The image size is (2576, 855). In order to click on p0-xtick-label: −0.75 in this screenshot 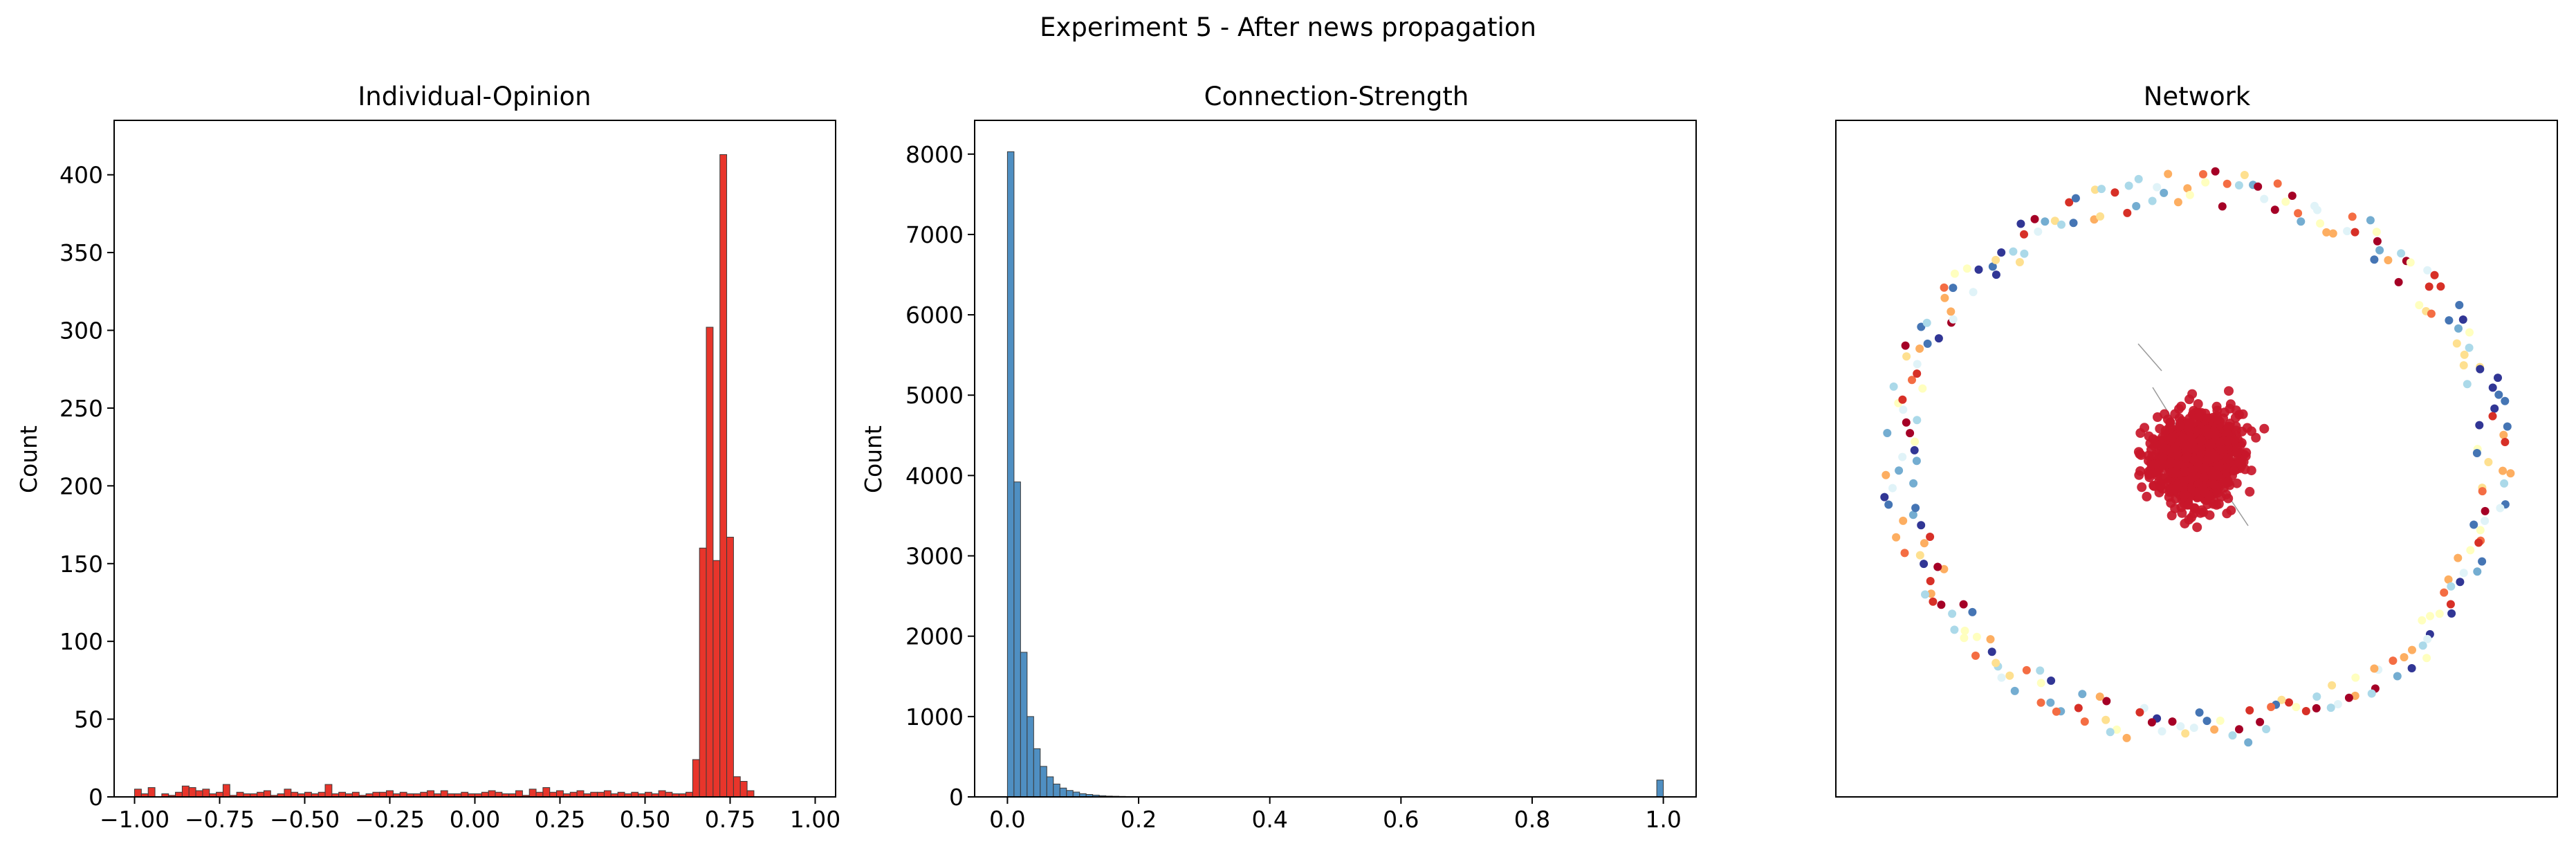, I will do `click(220, 820)`.